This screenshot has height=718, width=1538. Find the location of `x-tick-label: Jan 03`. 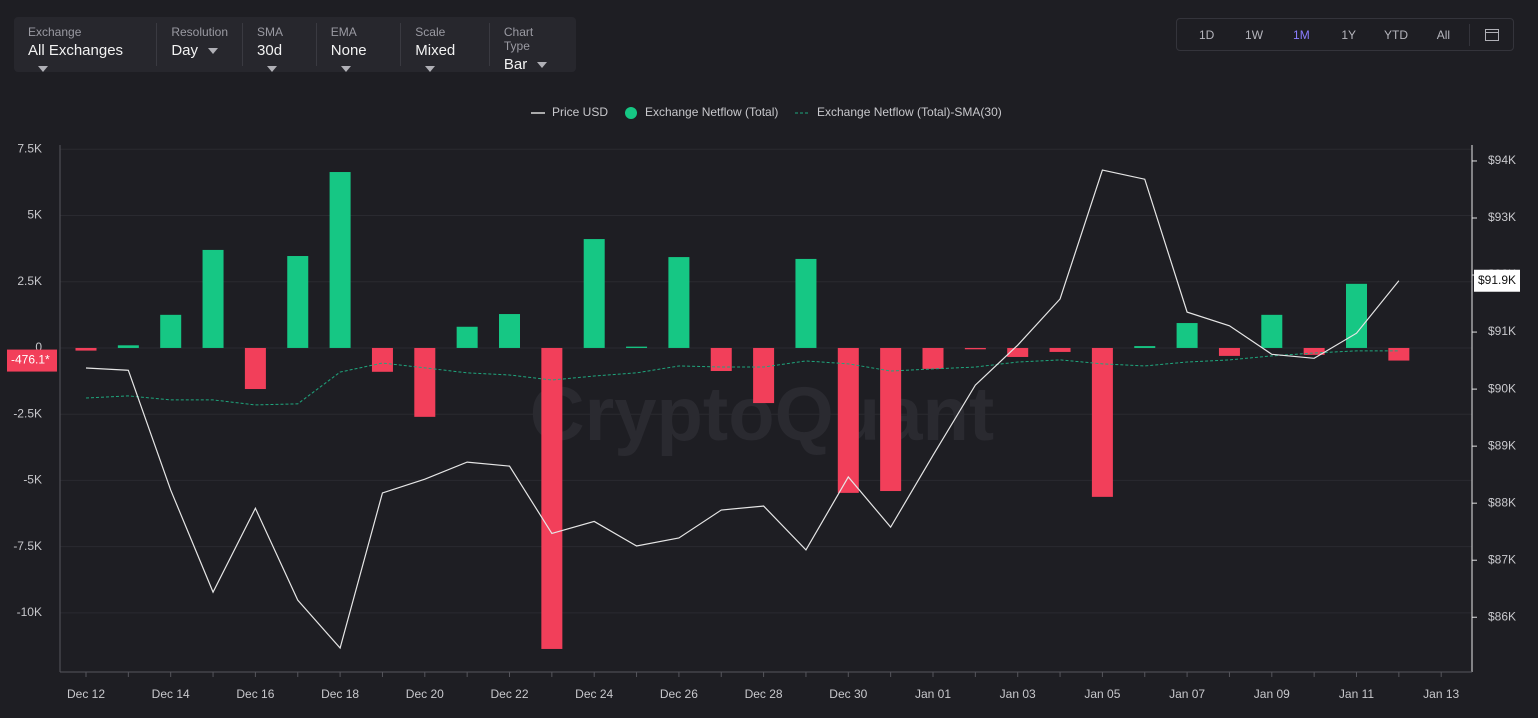

x-tick-label: Jan 03 is located at coordinates (1018, 694).